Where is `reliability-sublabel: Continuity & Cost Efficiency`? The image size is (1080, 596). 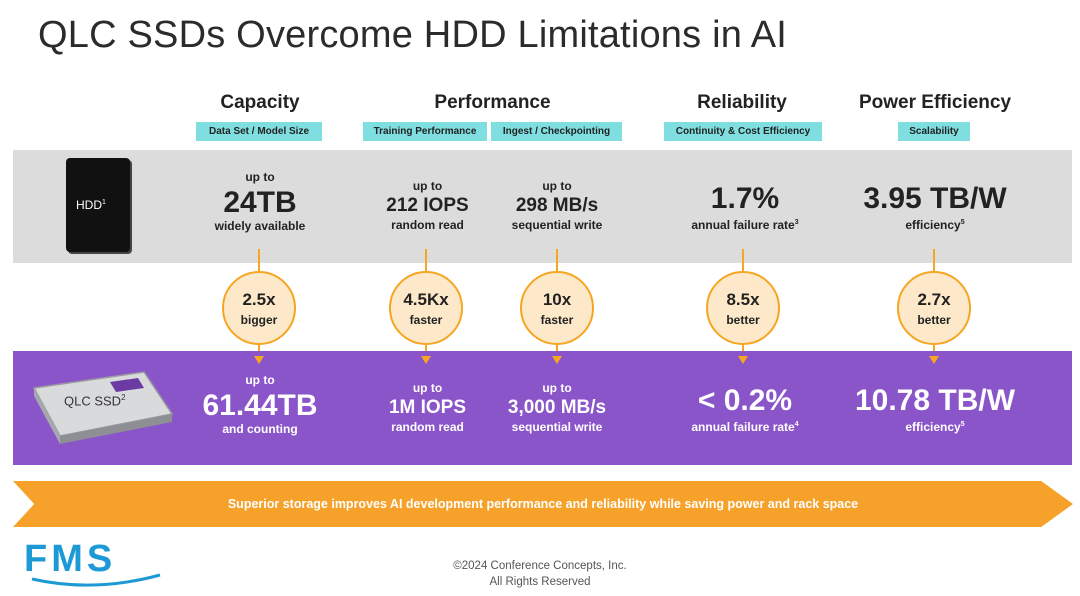 reliability-sublabel: Continuity & Cost Efficiency is located at coordinates (743, 131).